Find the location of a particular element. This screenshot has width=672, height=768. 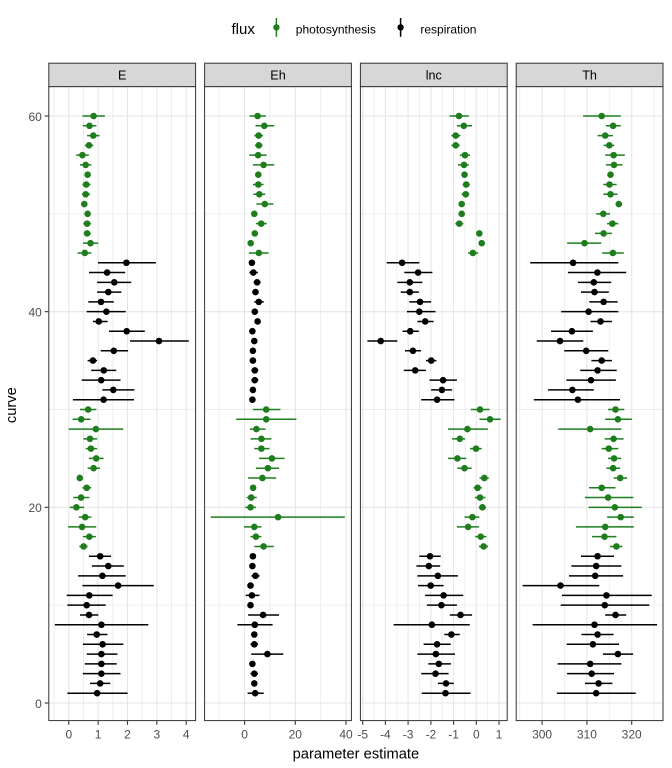

svg-text: 3 is located at coordinates (157, 735).